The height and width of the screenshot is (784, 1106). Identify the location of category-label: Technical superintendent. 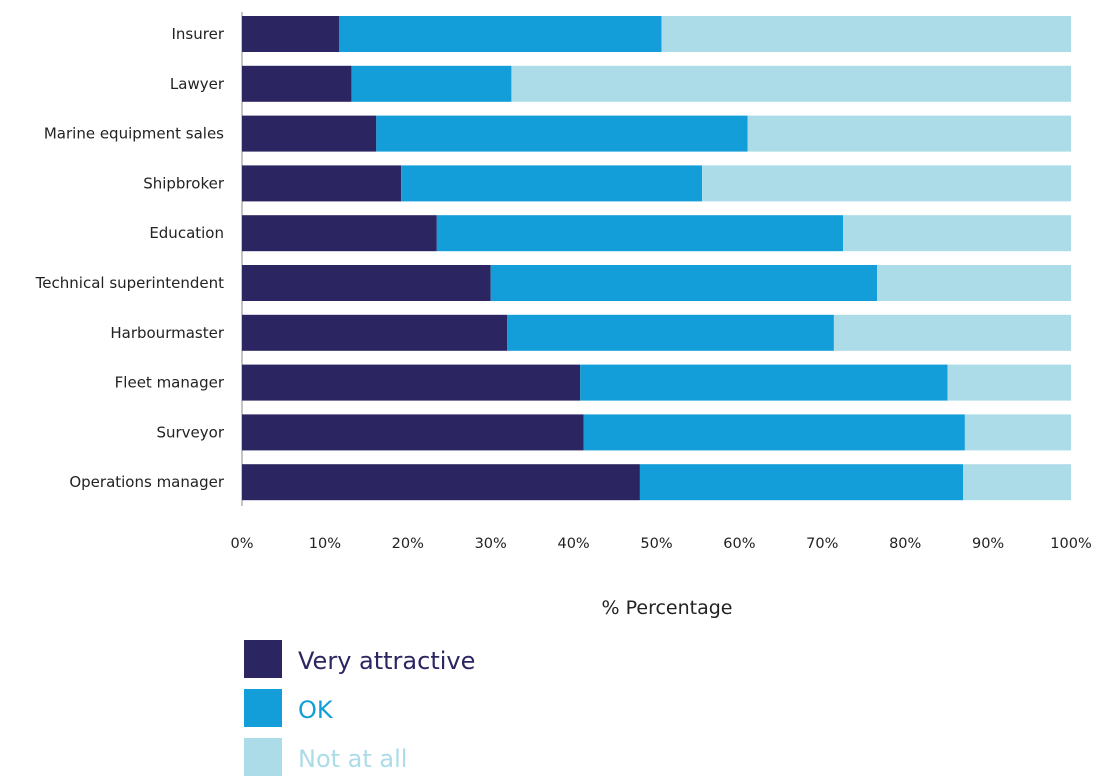
(129, 283).